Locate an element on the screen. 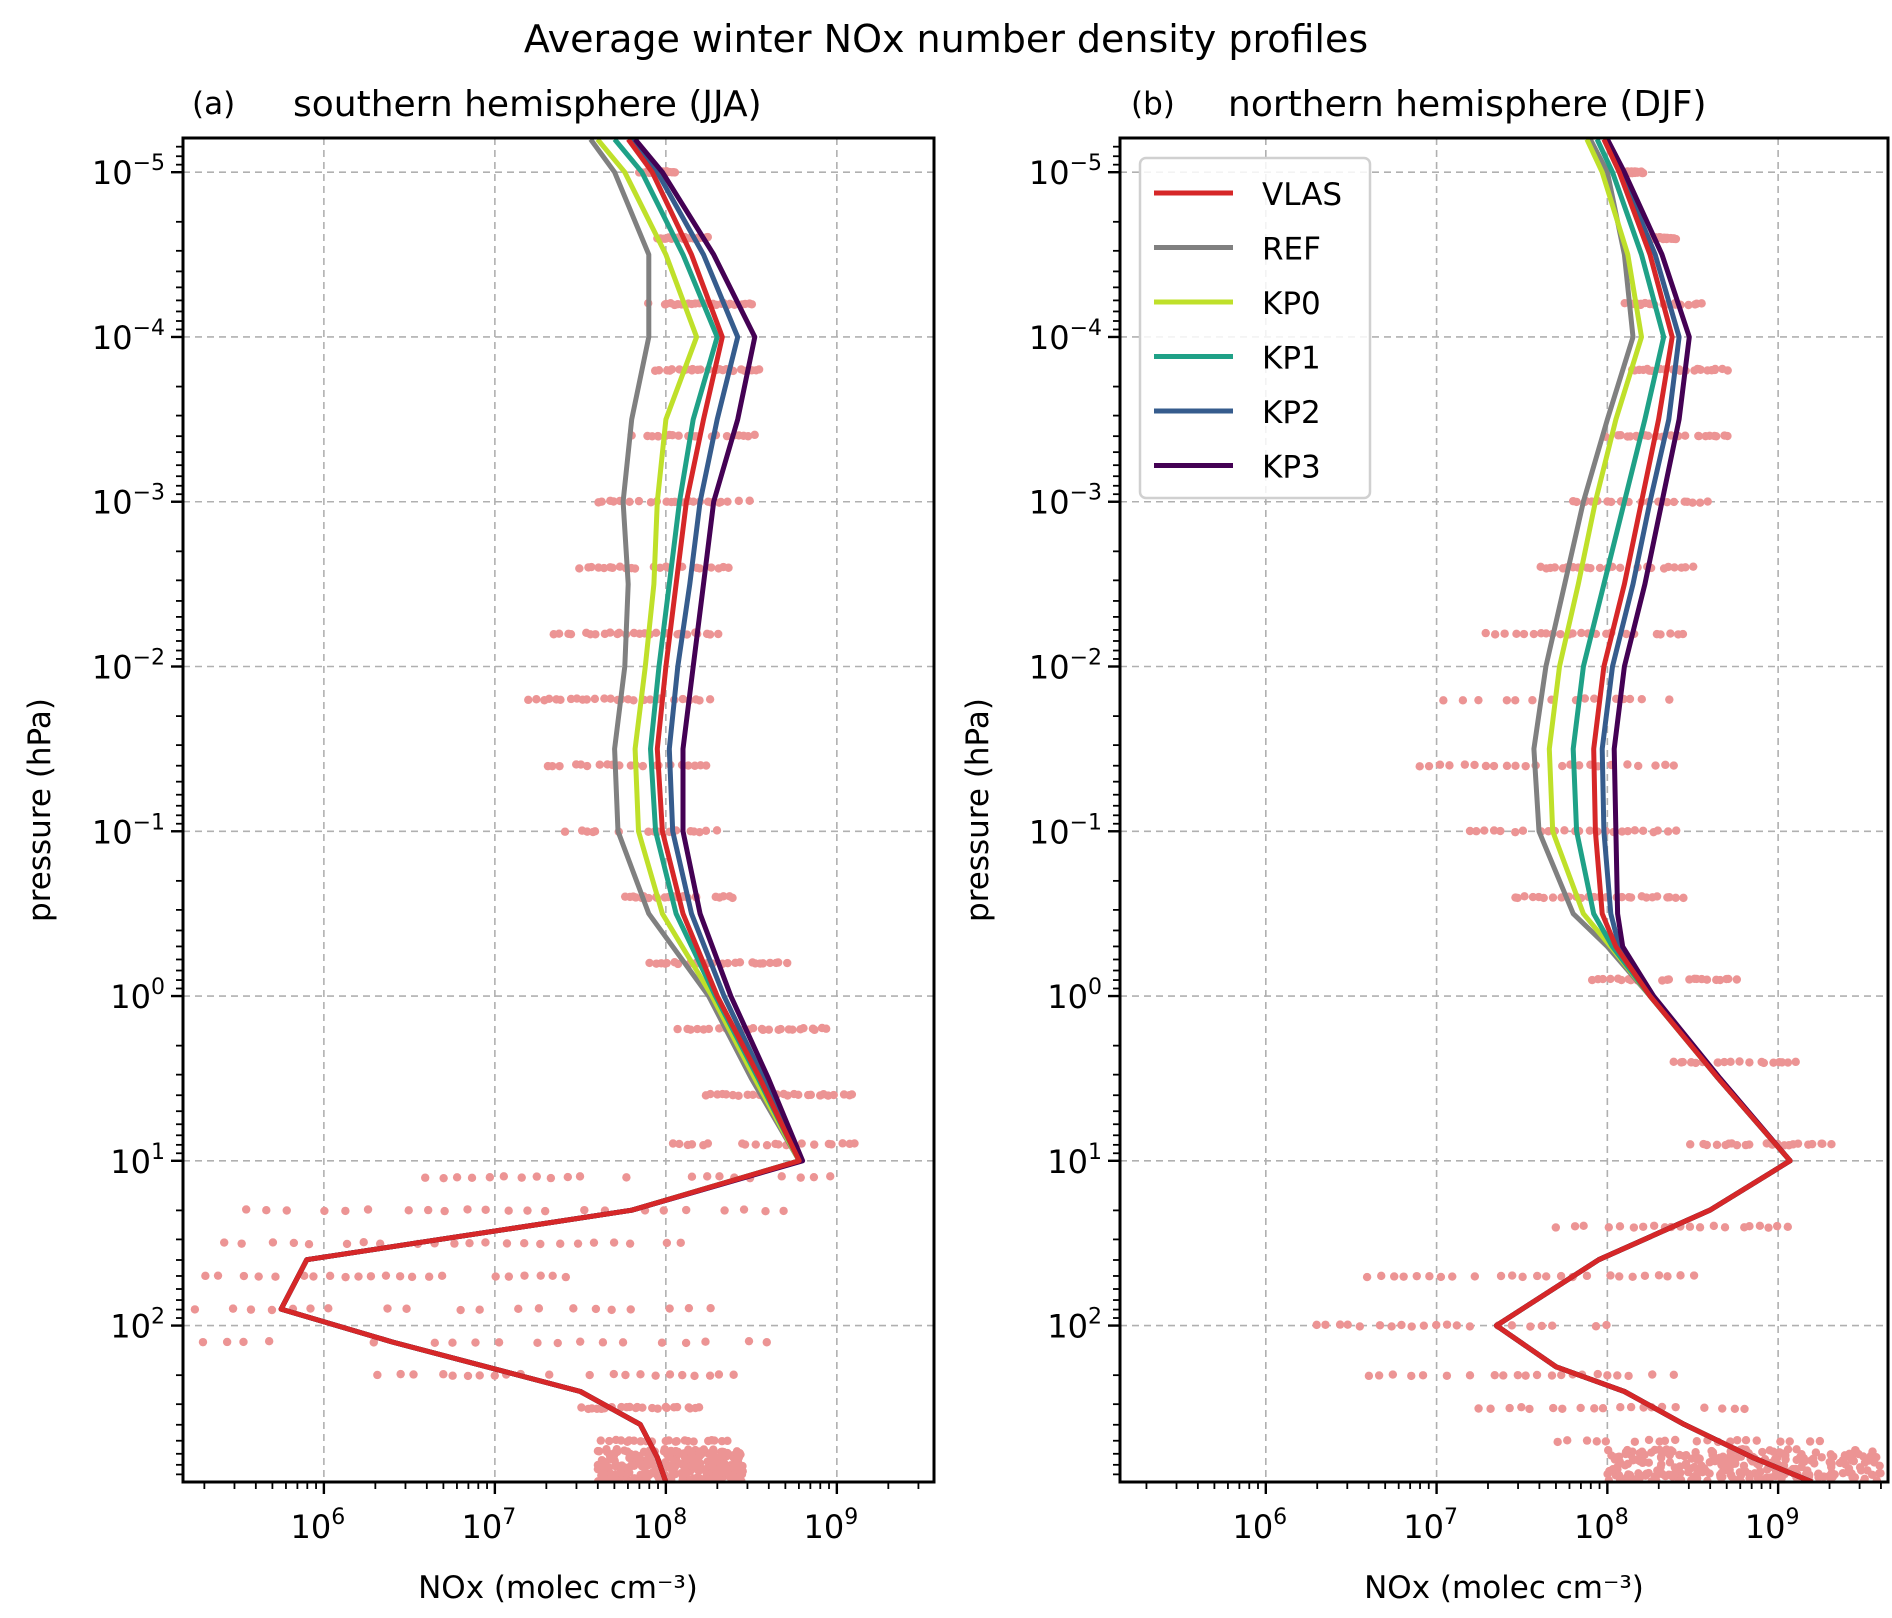 The image size is (1892, 1618). y-tick-label: 10⁻⁴ is located at coordinates (1065, 336).